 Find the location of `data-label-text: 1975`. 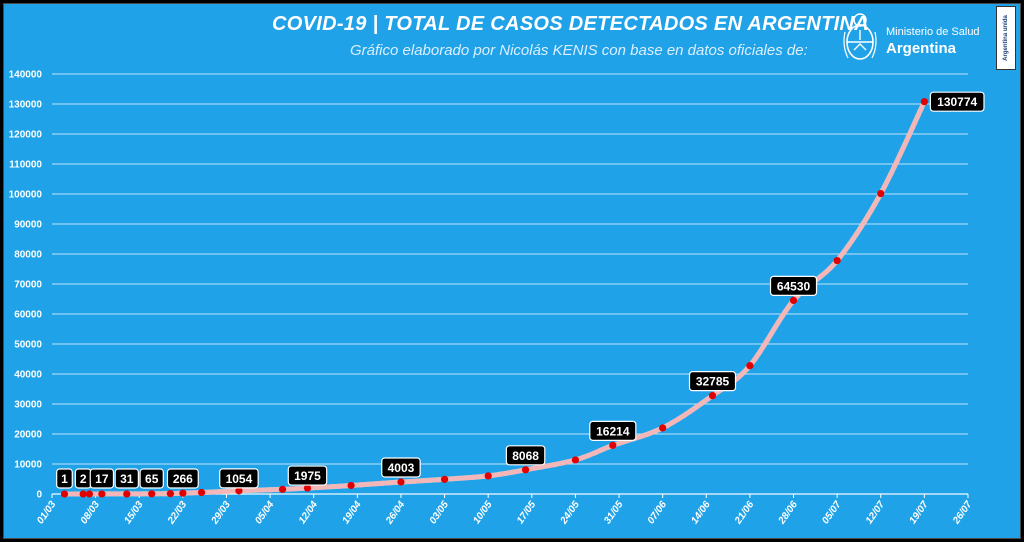

data-label-text: 1975 is located at coordinates (307, 476).